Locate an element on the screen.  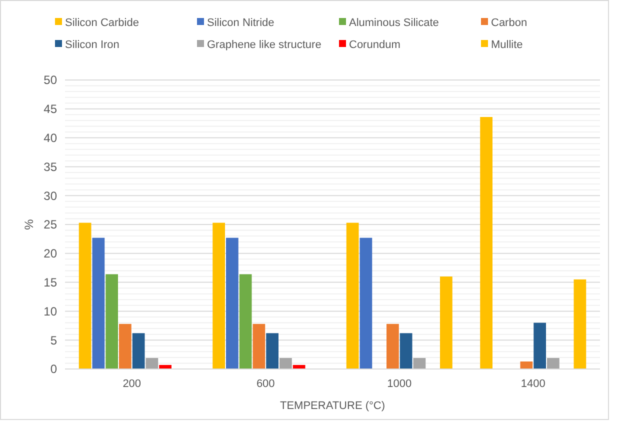
y-tick-label: 15 is located at coordinates (51, 283).